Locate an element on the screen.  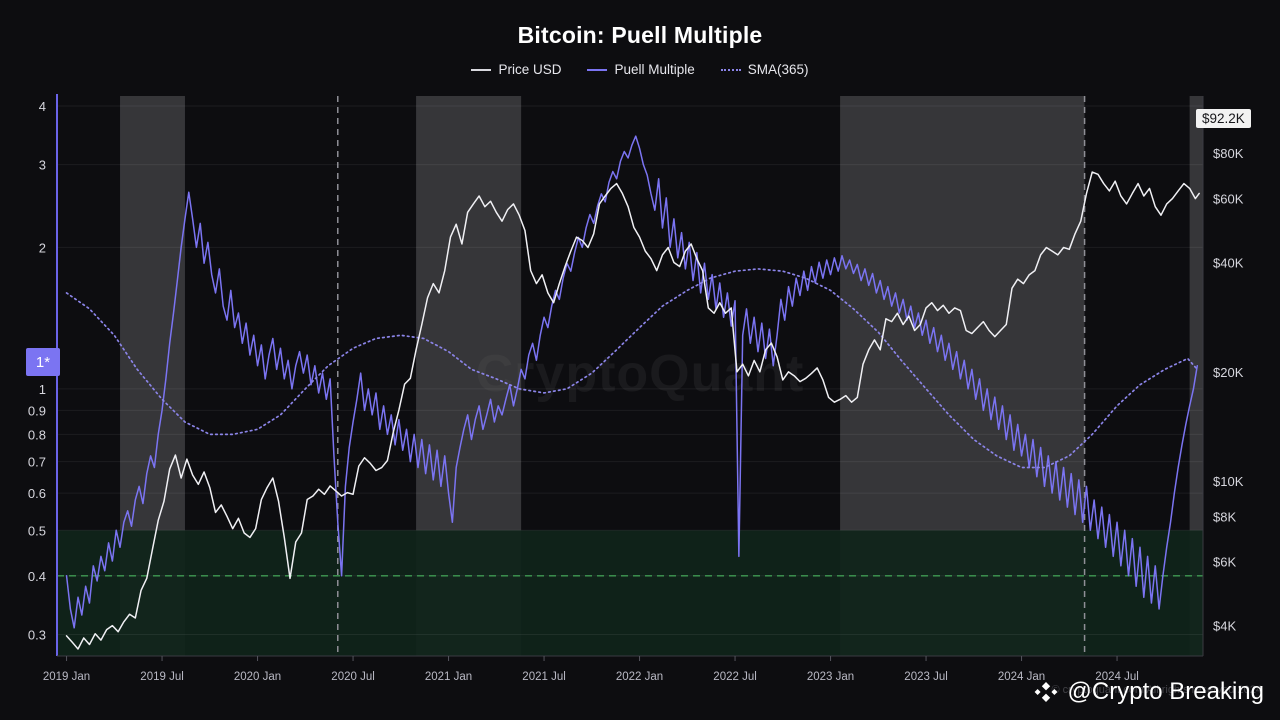
current-price-badge: $92.2K is located at coordinates (1223, 118).